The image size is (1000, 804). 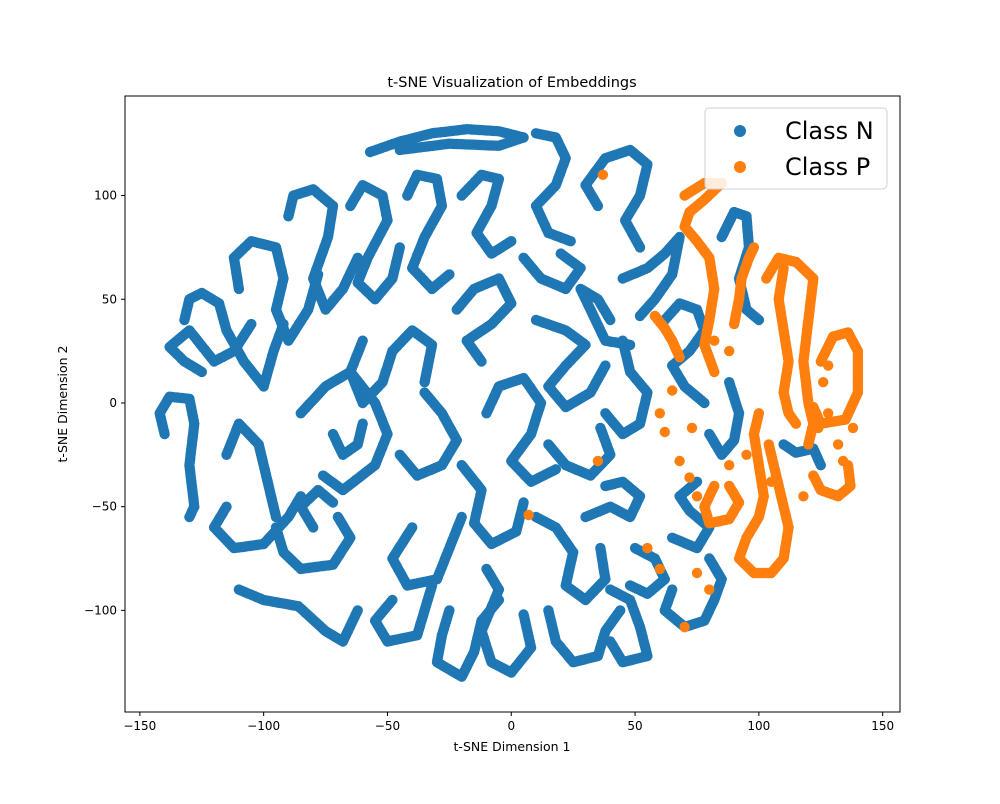 I want to click on x-axis-ticks: −150 −100 −50 0 50 100 150, so click(x=508, y=722).